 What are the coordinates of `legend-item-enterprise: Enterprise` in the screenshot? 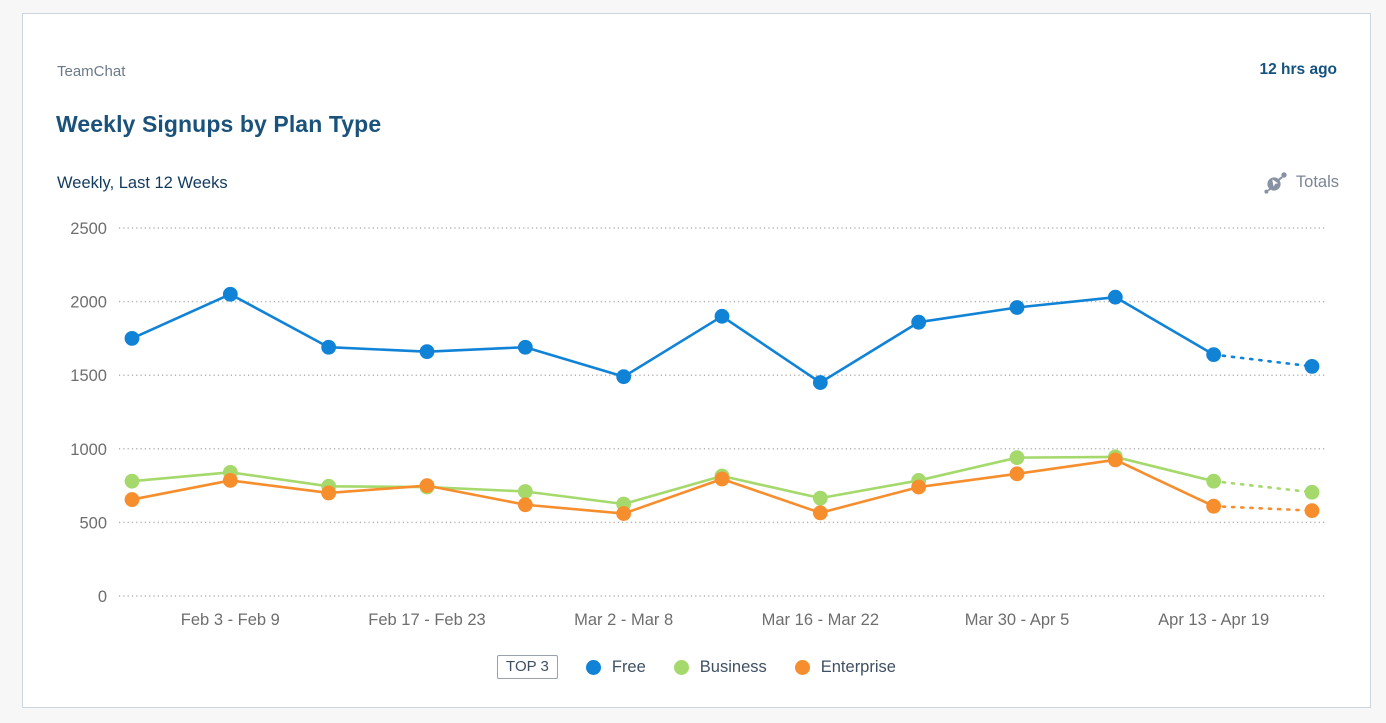 It's located at (845, 667).